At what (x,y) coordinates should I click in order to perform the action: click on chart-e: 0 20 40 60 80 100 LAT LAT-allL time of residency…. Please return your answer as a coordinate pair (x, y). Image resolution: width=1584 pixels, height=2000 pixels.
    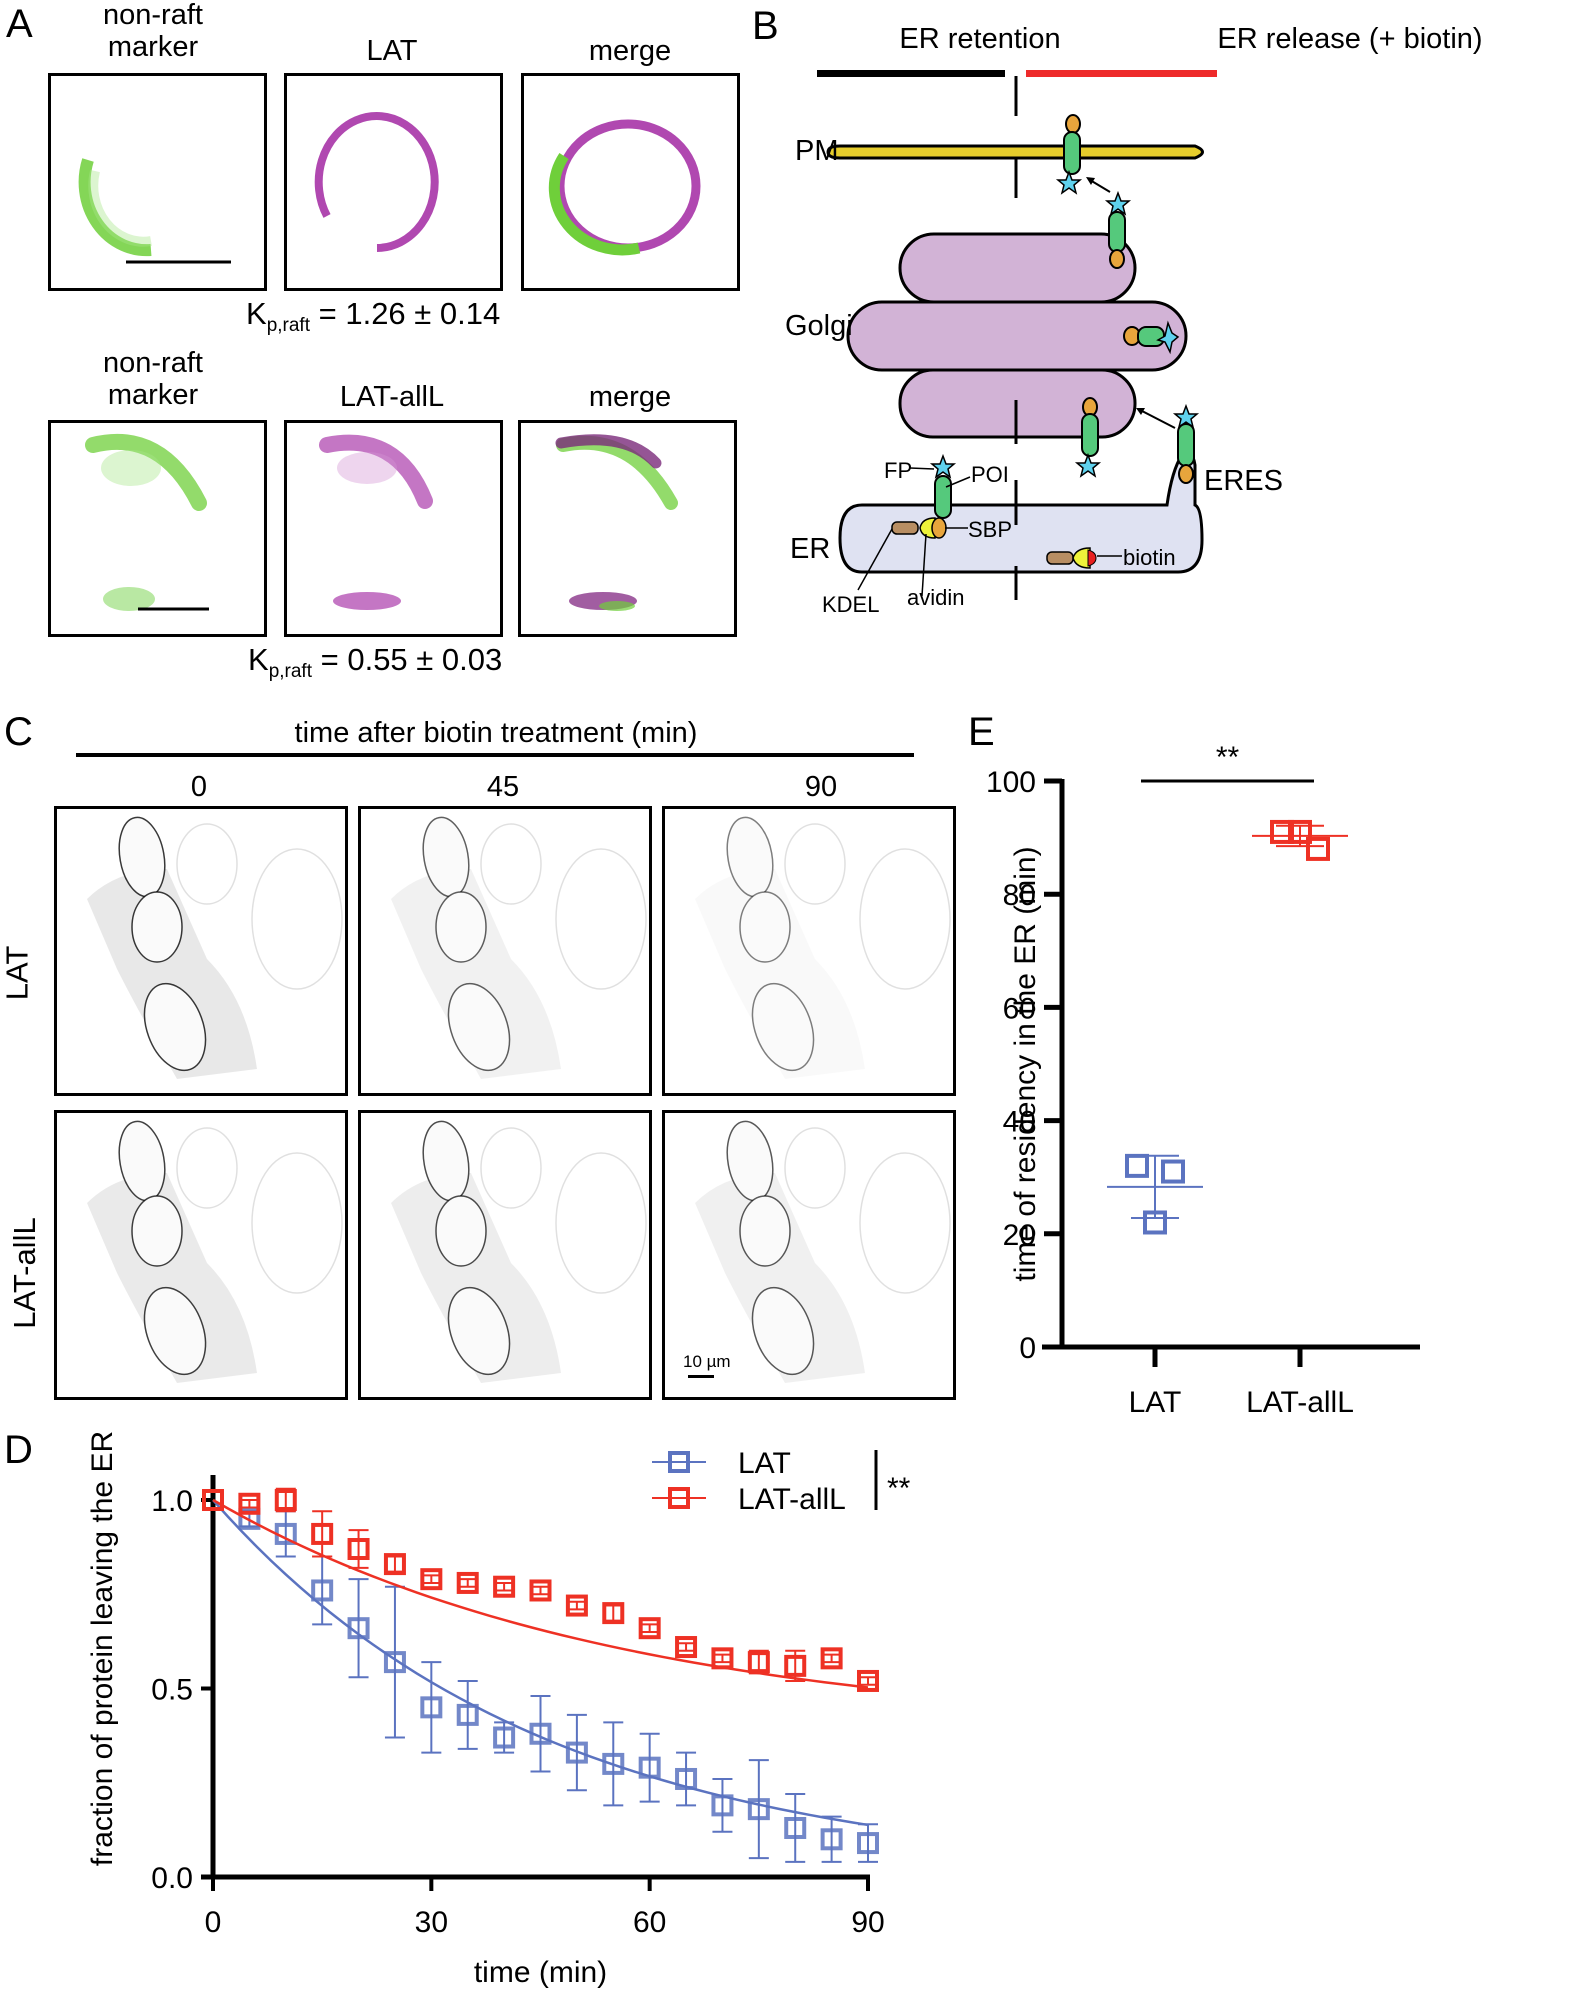
    Looking at the image, I should click on (1203, 1080).